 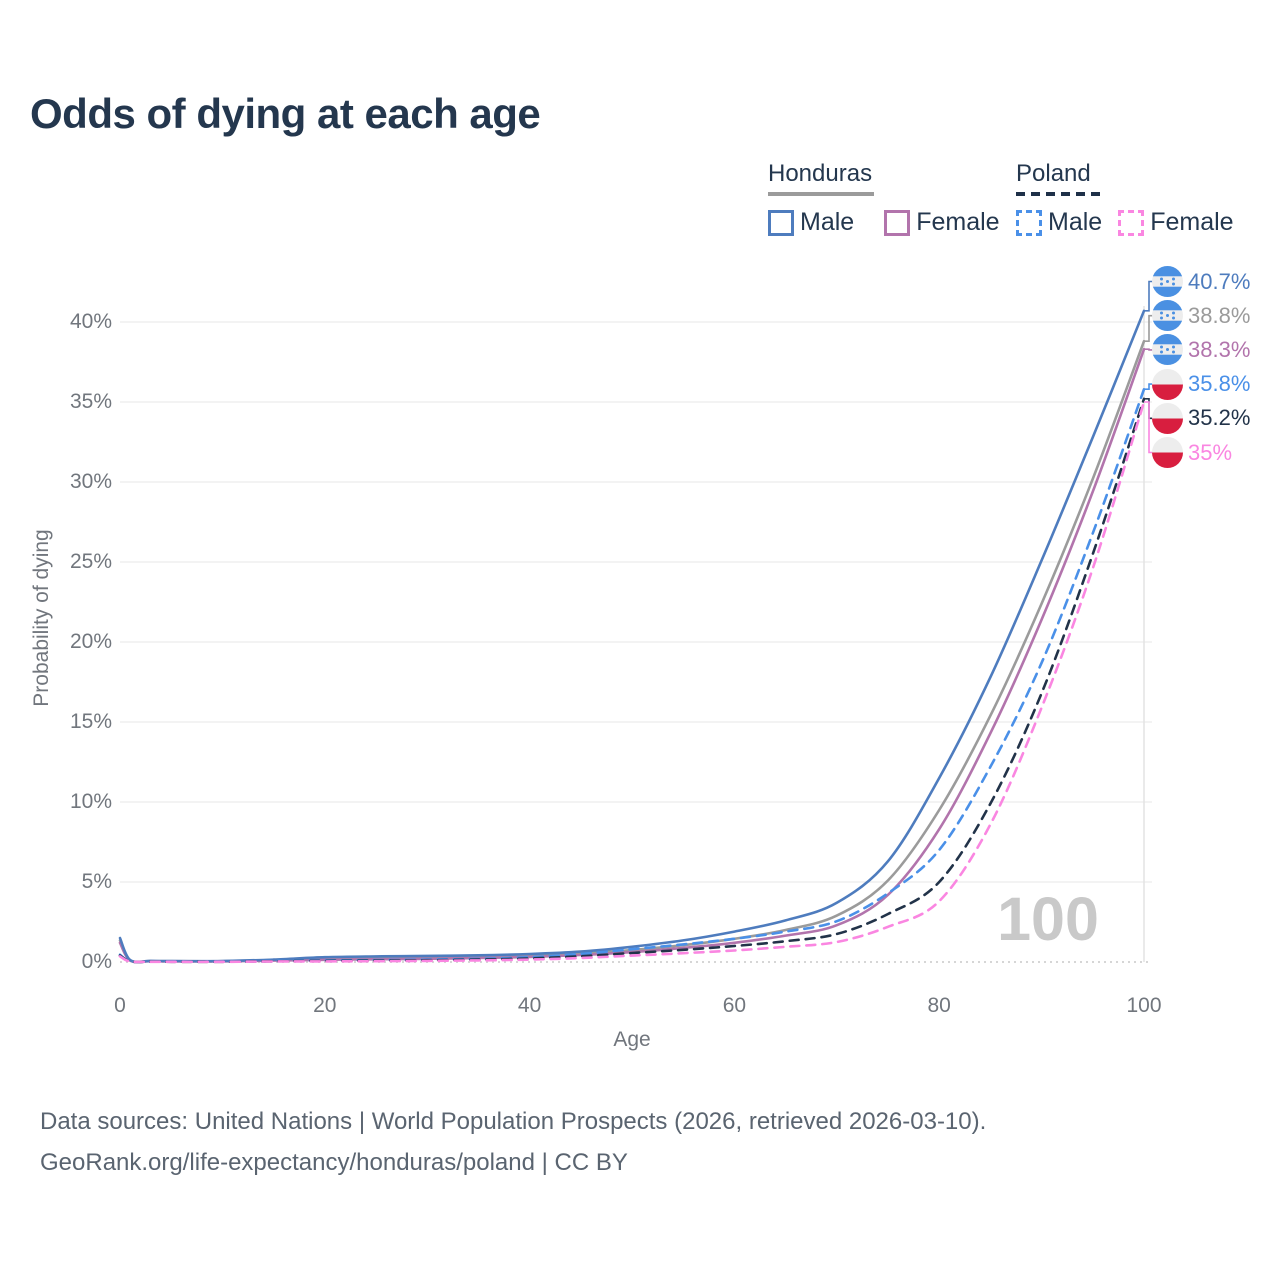 What do you see at coordinates (1219, 349) in the screenshot?
I see `end-label-value: 38.3%` at bounding box center [1219, 349].